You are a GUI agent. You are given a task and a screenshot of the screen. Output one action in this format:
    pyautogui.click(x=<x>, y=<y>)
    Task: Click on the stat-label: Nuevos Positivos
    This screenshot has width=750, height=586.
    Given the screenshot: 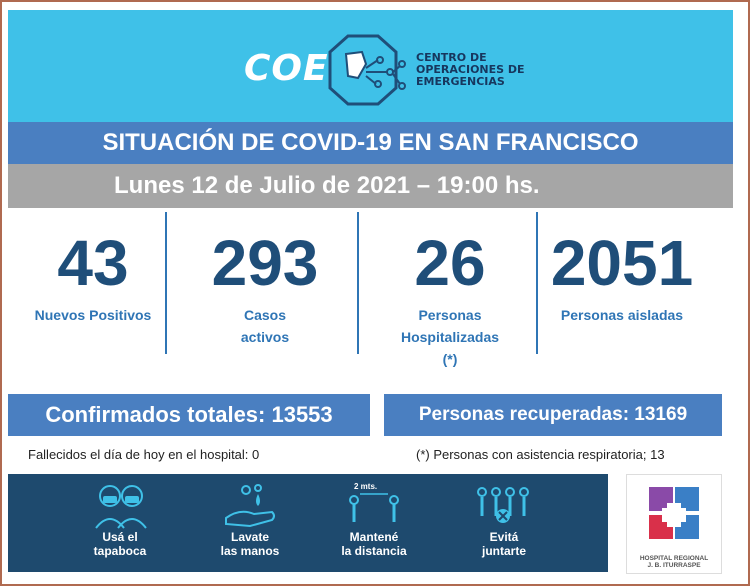 What is the action you would take?
    pyautogui.click(x=93, y=315)
    